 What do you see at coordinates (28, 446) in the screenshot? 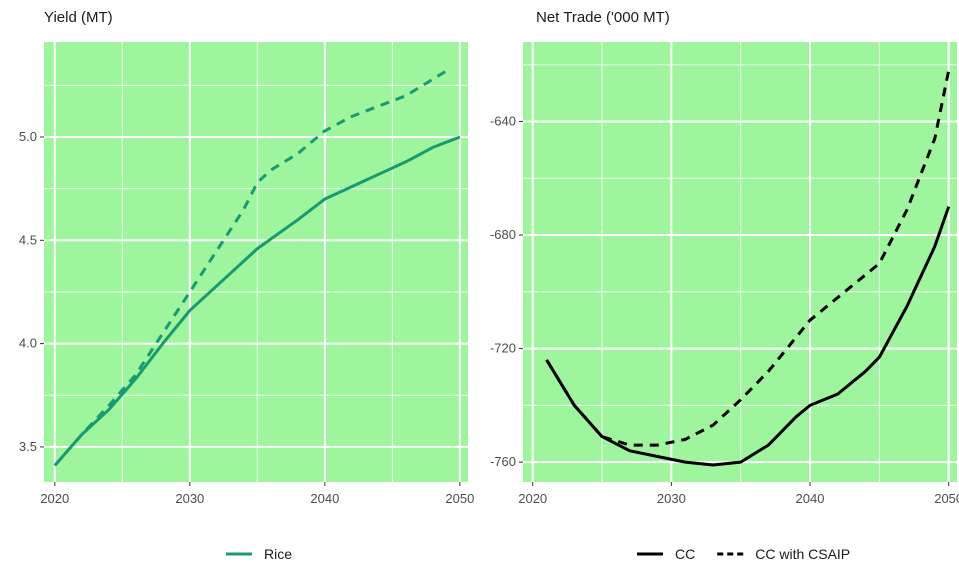
I see `y-tick-label: 3.5` at bounding box center [28, 446].